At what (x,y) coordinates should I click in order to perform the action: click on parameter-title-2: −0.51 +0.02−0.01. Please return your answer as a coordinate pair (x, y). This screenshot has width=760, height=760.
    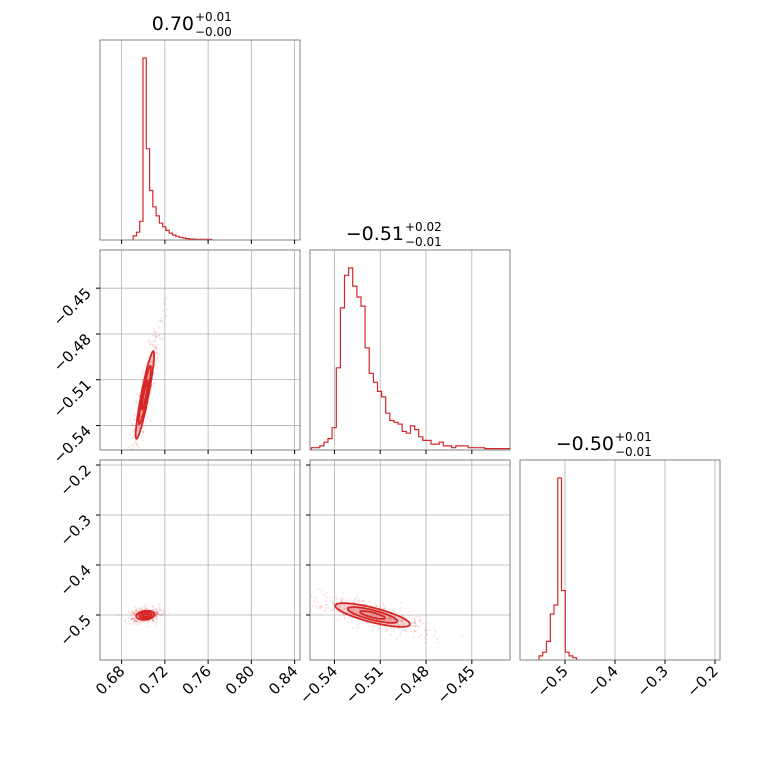
    Looking at the image, I should click on (394, 234).